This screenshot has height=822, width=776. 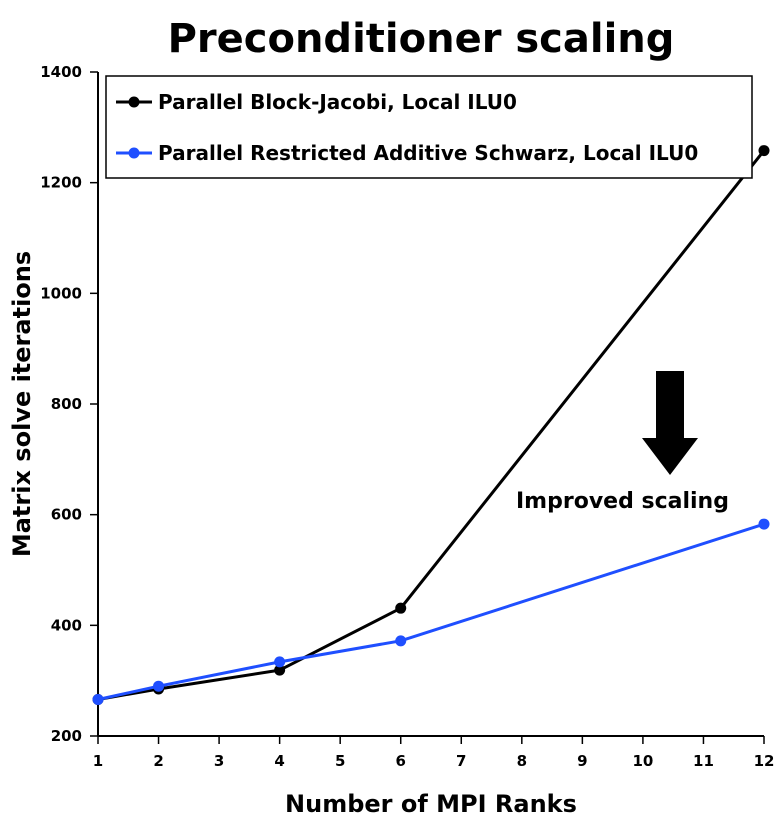 I want to click on annotation-text: Improved scaling, so click(x=622, y=501).